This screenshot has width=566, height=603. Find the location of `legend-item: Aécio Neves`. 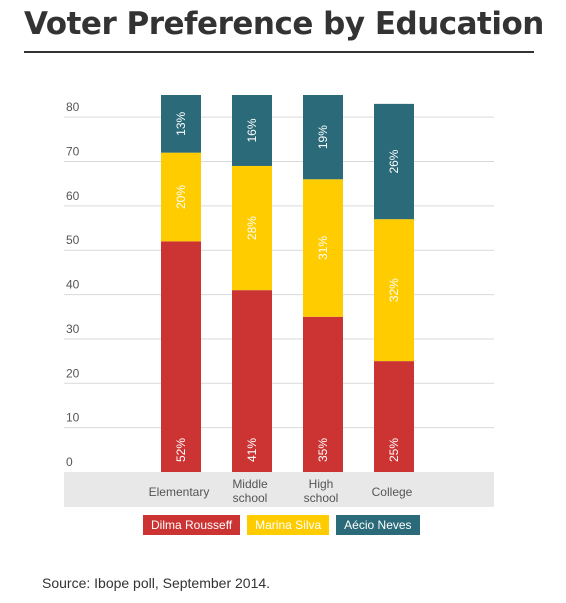

legend-item: Aécio Neves is located at coordinates (378, 525).